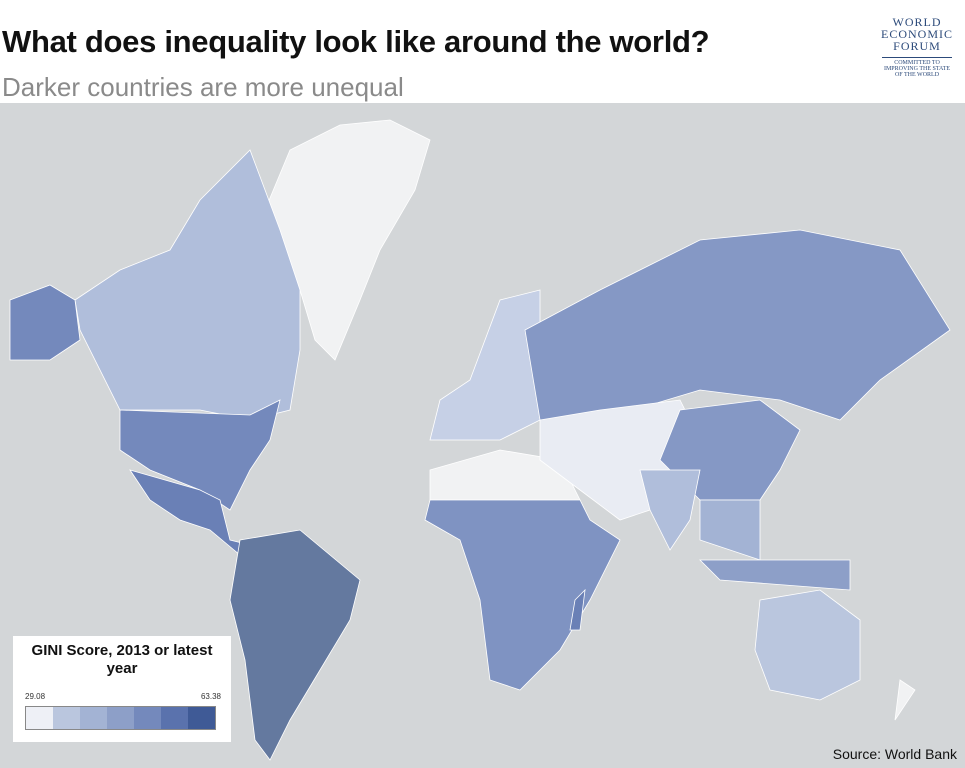  What do you see at coordinates (35, 696) in the screenshot?
I see `legend-min: 29.08` at bounding box center [35, 696].